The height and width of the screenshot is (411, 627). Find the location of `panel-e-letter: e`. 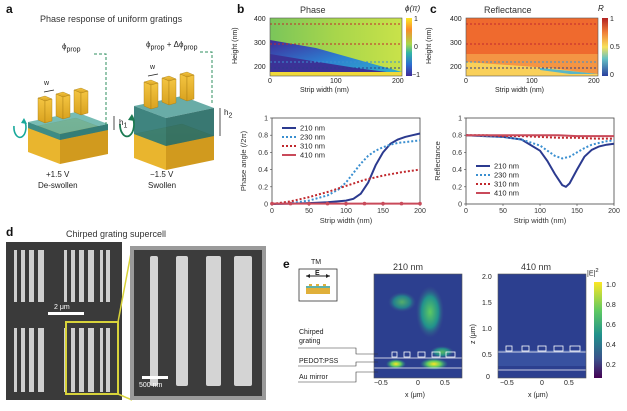

panel-e-letter: e is located at coordinates (286, 264).